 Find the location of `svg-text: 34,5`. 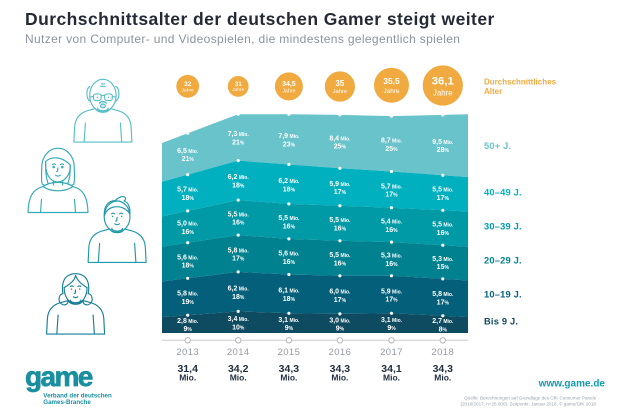

svg-text: 34,5 is located at coordinates (289, 84).